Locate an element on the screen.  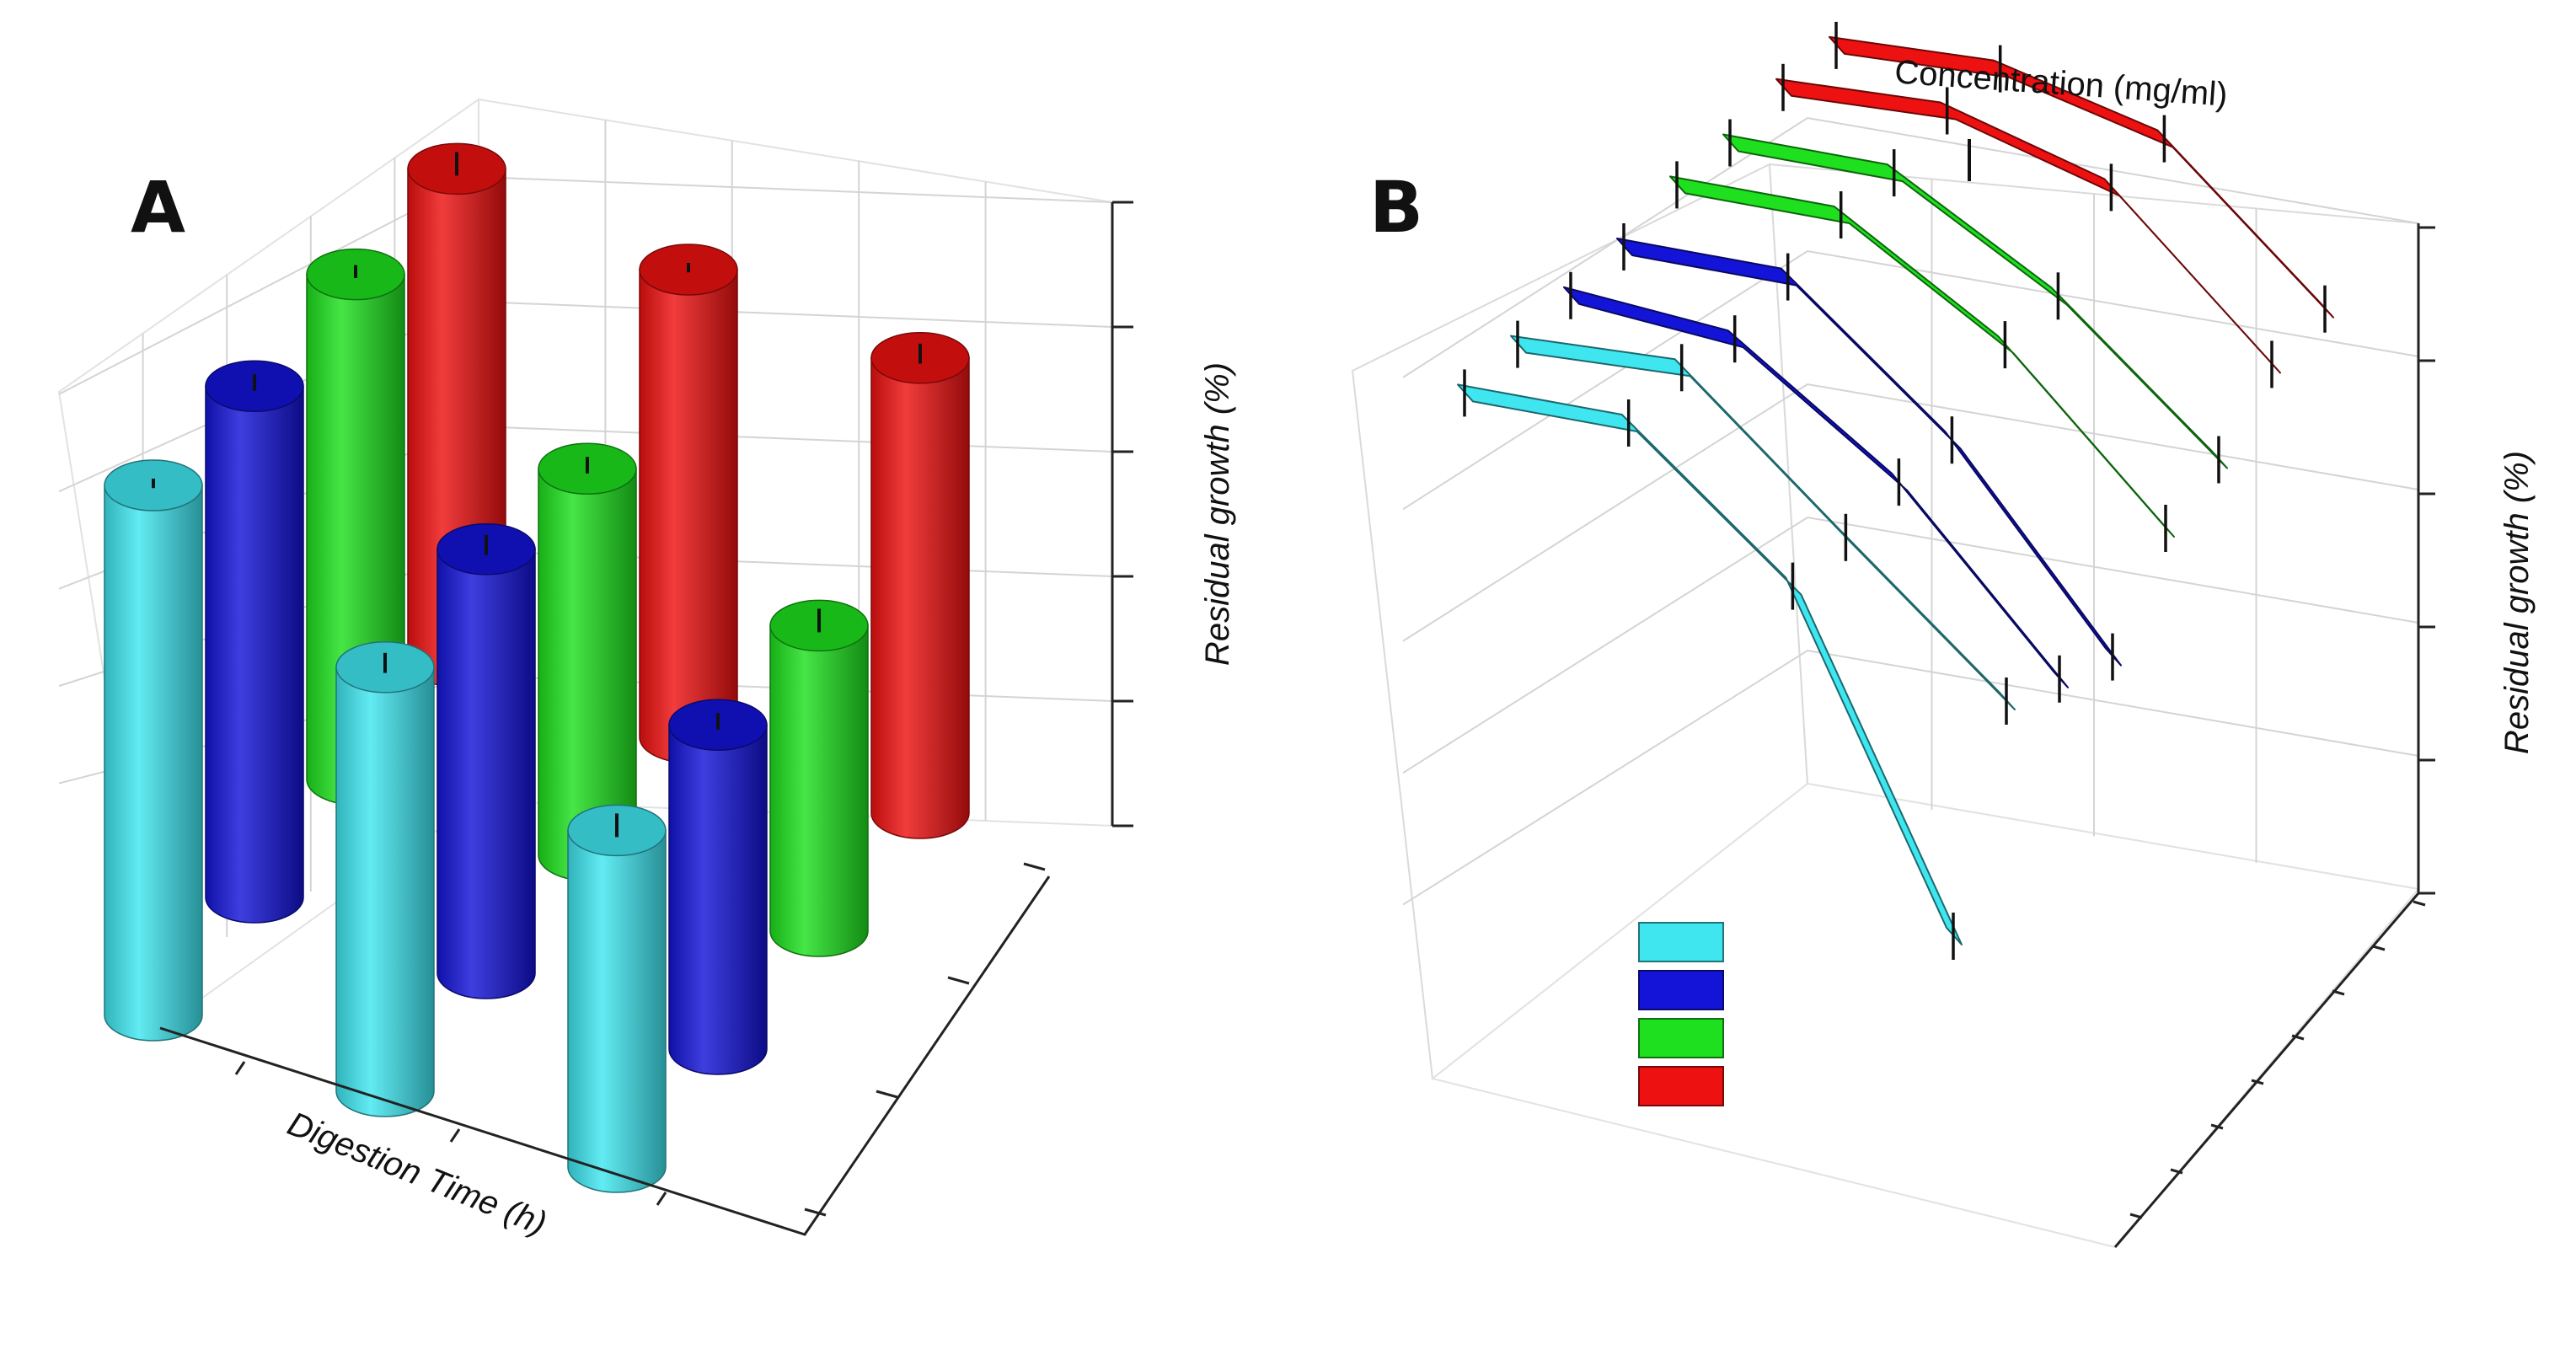
panel-b-letter: B is located at coordinates (1396, 207).